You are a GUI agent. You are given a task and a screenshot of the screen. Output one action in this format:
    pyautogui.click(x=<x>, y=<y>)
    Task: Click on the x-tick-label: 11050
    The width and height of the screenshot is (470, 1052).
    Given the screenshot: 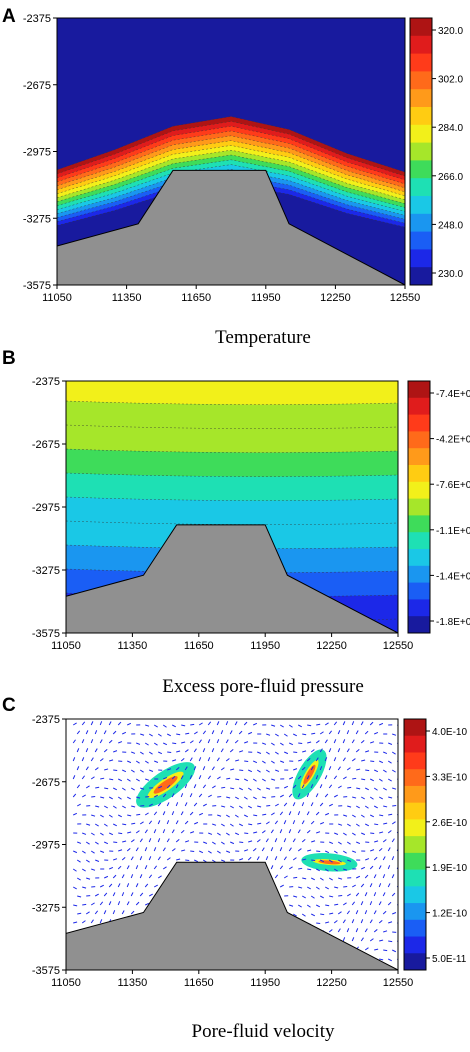 What is the action you would take?
    pyautogui.click(x=66, y=646)
    